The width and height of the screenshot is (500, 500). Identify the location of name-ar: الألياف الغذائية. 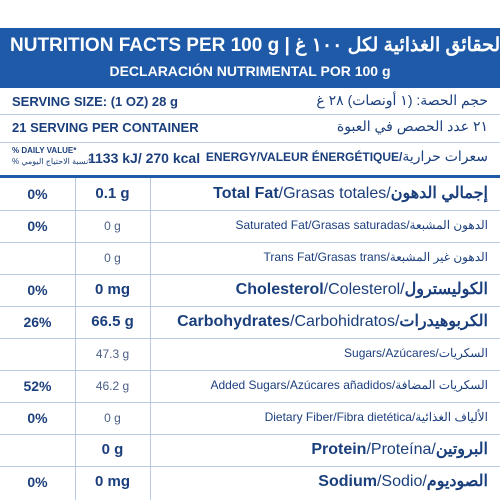
(451, 417).